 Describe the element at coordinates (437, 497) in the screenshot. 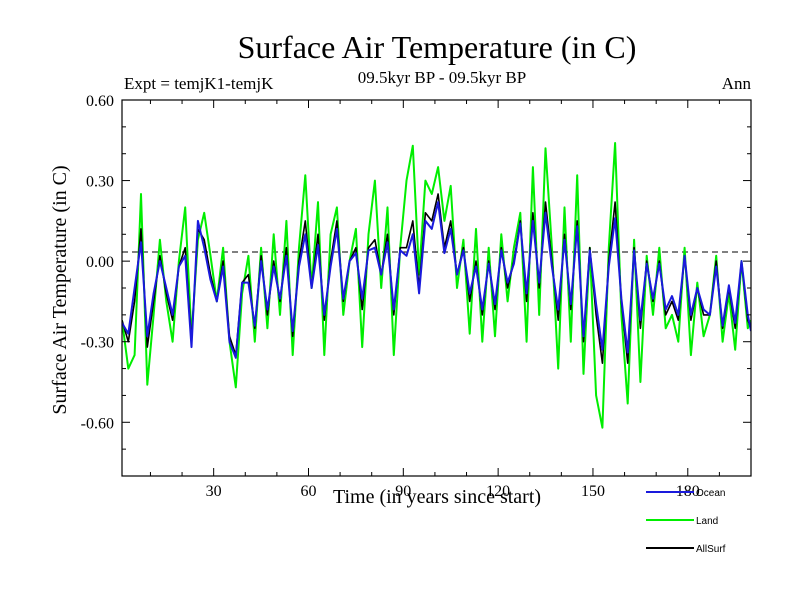

I see `x-axis-title: Time (in years since start)` at that location.